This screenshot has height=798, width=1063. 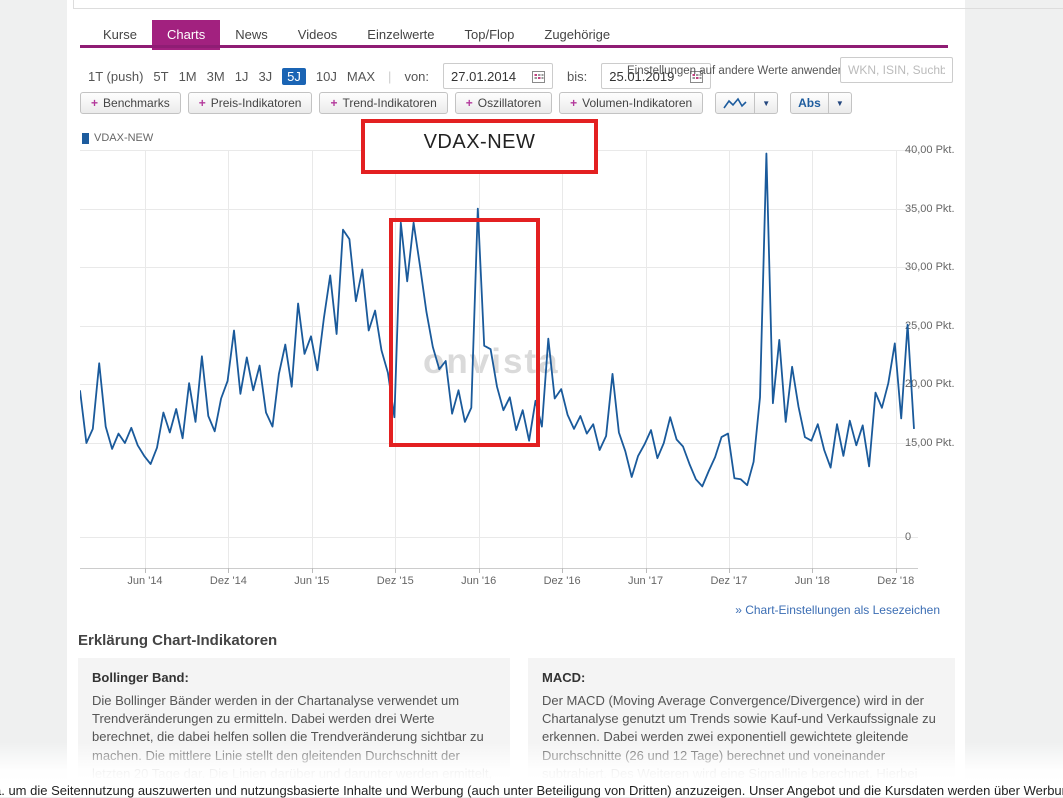 I want to click on trend-indikatoren-button: + Trend-Indikatoren, so click(x=383, y=103).